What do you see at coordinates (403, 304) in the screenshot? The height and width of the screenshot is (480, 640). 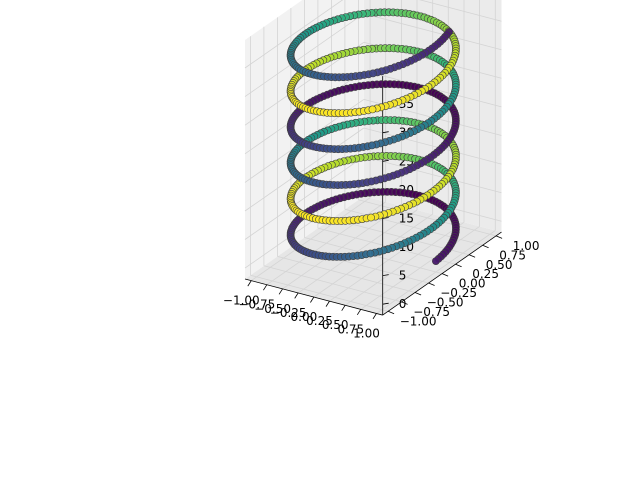 I see `z-tick-label: 0` at bounding box center [403, 304].